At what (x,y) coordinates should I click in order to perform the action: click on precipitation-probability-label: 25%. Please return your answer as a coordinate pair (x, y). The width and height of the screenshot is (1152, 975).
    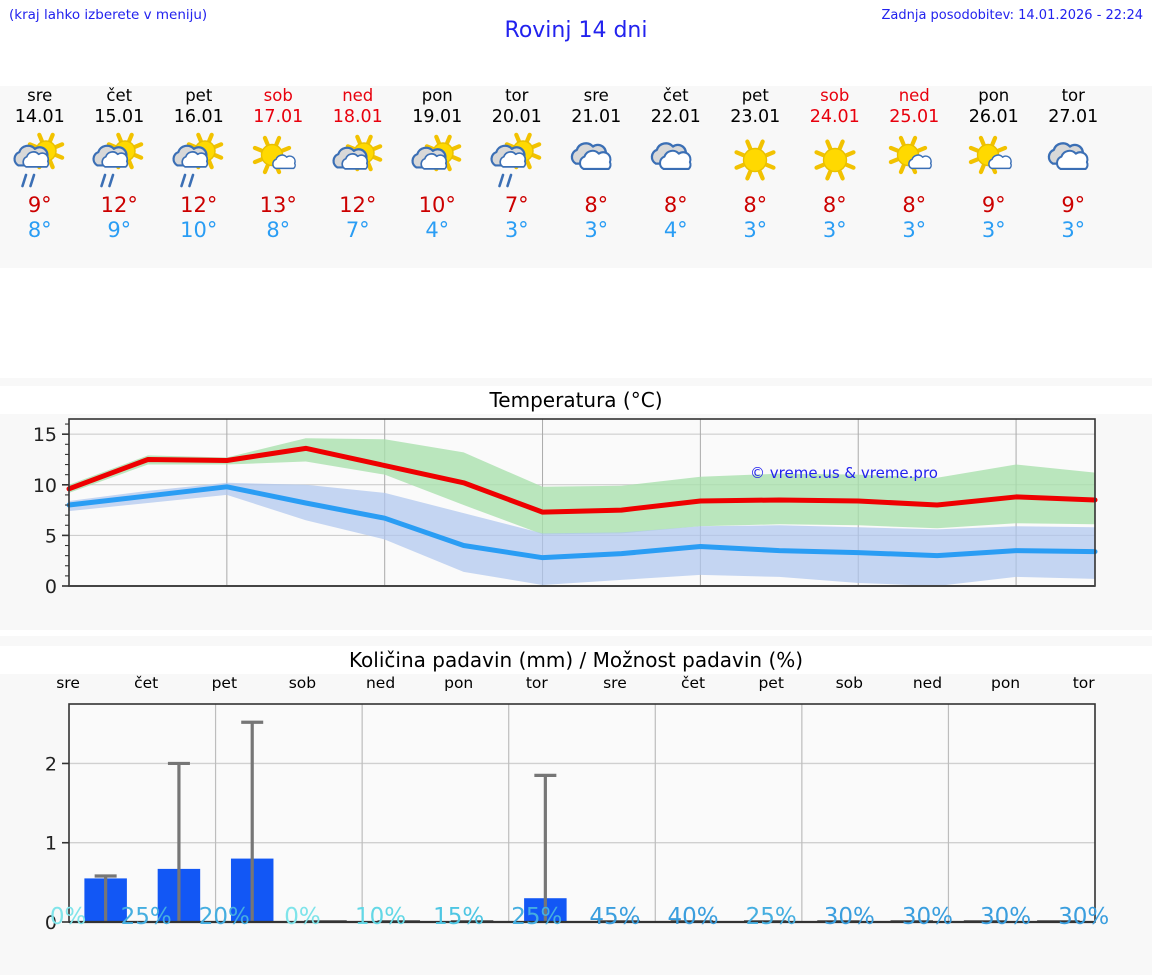
    Looking at the image, I should click on (146, 917).